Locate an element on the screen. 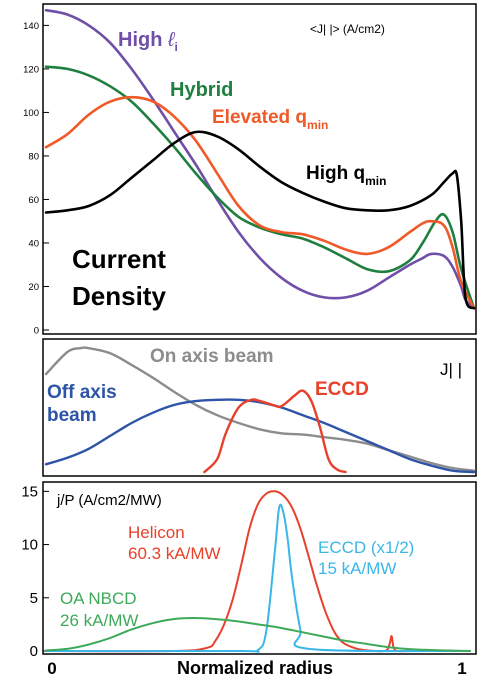 This screenshot has height=681, width=482. label-helicon-value: 60.3 kA/MW is located at coordinates (174, 553).